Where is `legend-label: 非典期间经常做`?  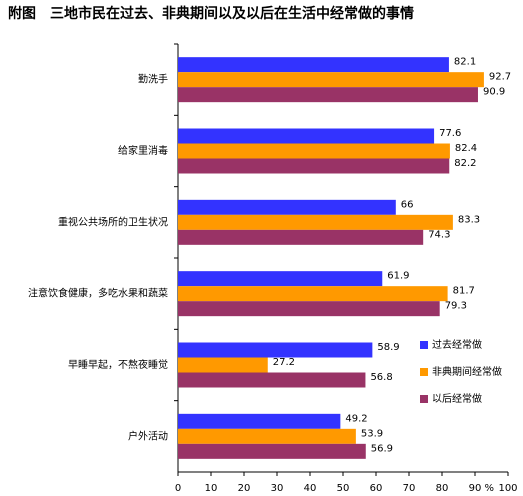
legend-label: 非典期间经常做 is located at coordinates (467, 371).